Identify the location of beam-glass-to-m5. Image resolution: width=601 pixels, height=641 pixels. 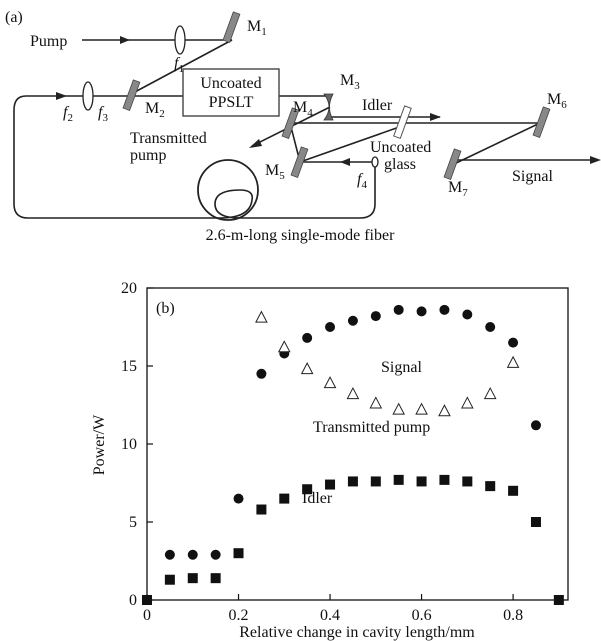
(352, 143).